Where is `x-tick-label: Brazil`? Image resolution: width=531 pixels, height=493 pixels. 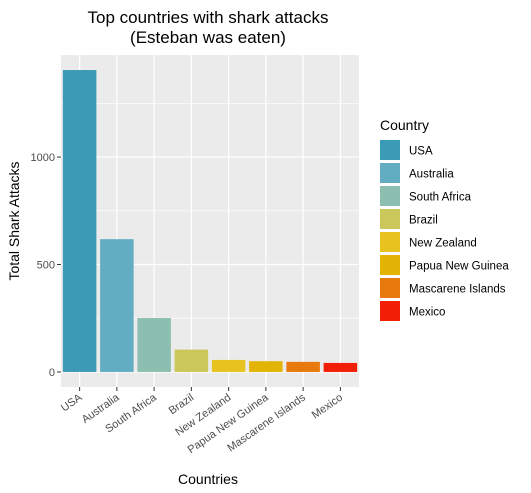 x-tick-label: Brazil is located at coordinates (181, 405).